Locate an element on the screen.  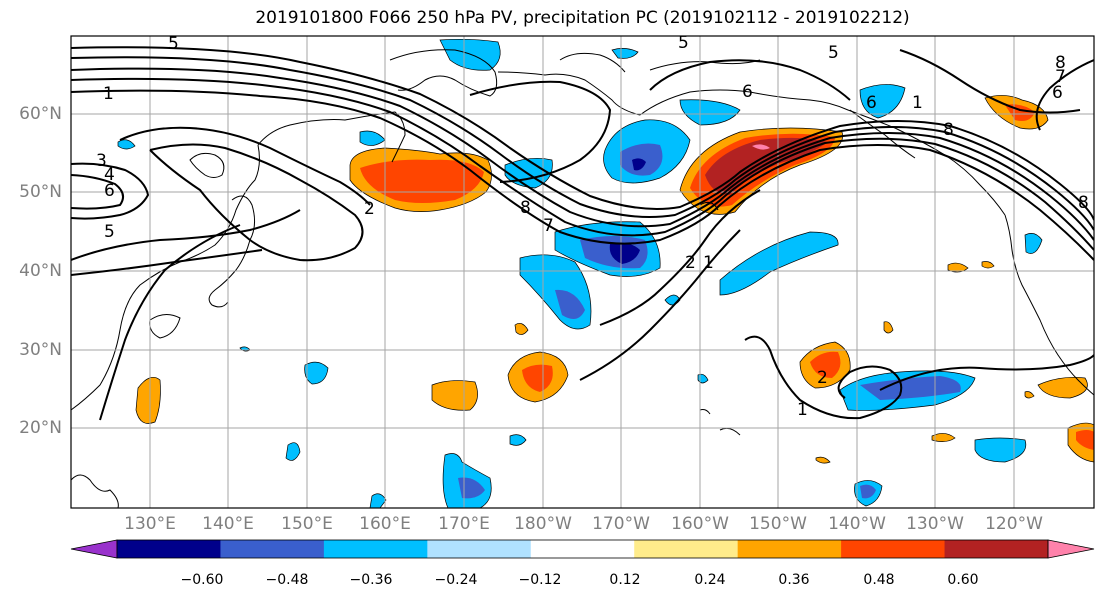
colorbar-arrow-low is located at coordinates (94, 549).